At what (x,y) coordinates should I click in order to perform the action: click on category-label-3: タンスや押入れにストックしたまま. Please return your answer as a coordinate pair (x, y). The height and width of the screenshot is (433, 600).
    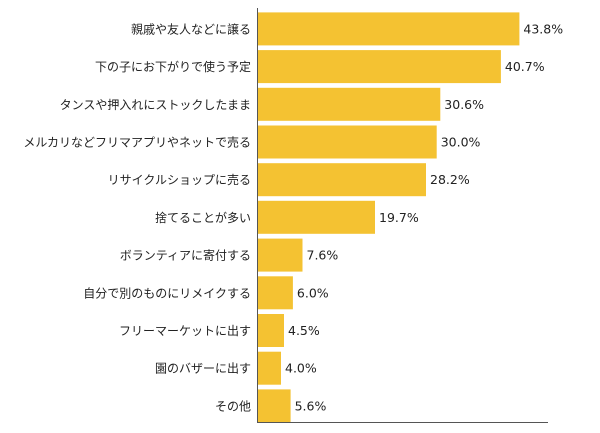
    Looking at the image, I should click on (155, 105).